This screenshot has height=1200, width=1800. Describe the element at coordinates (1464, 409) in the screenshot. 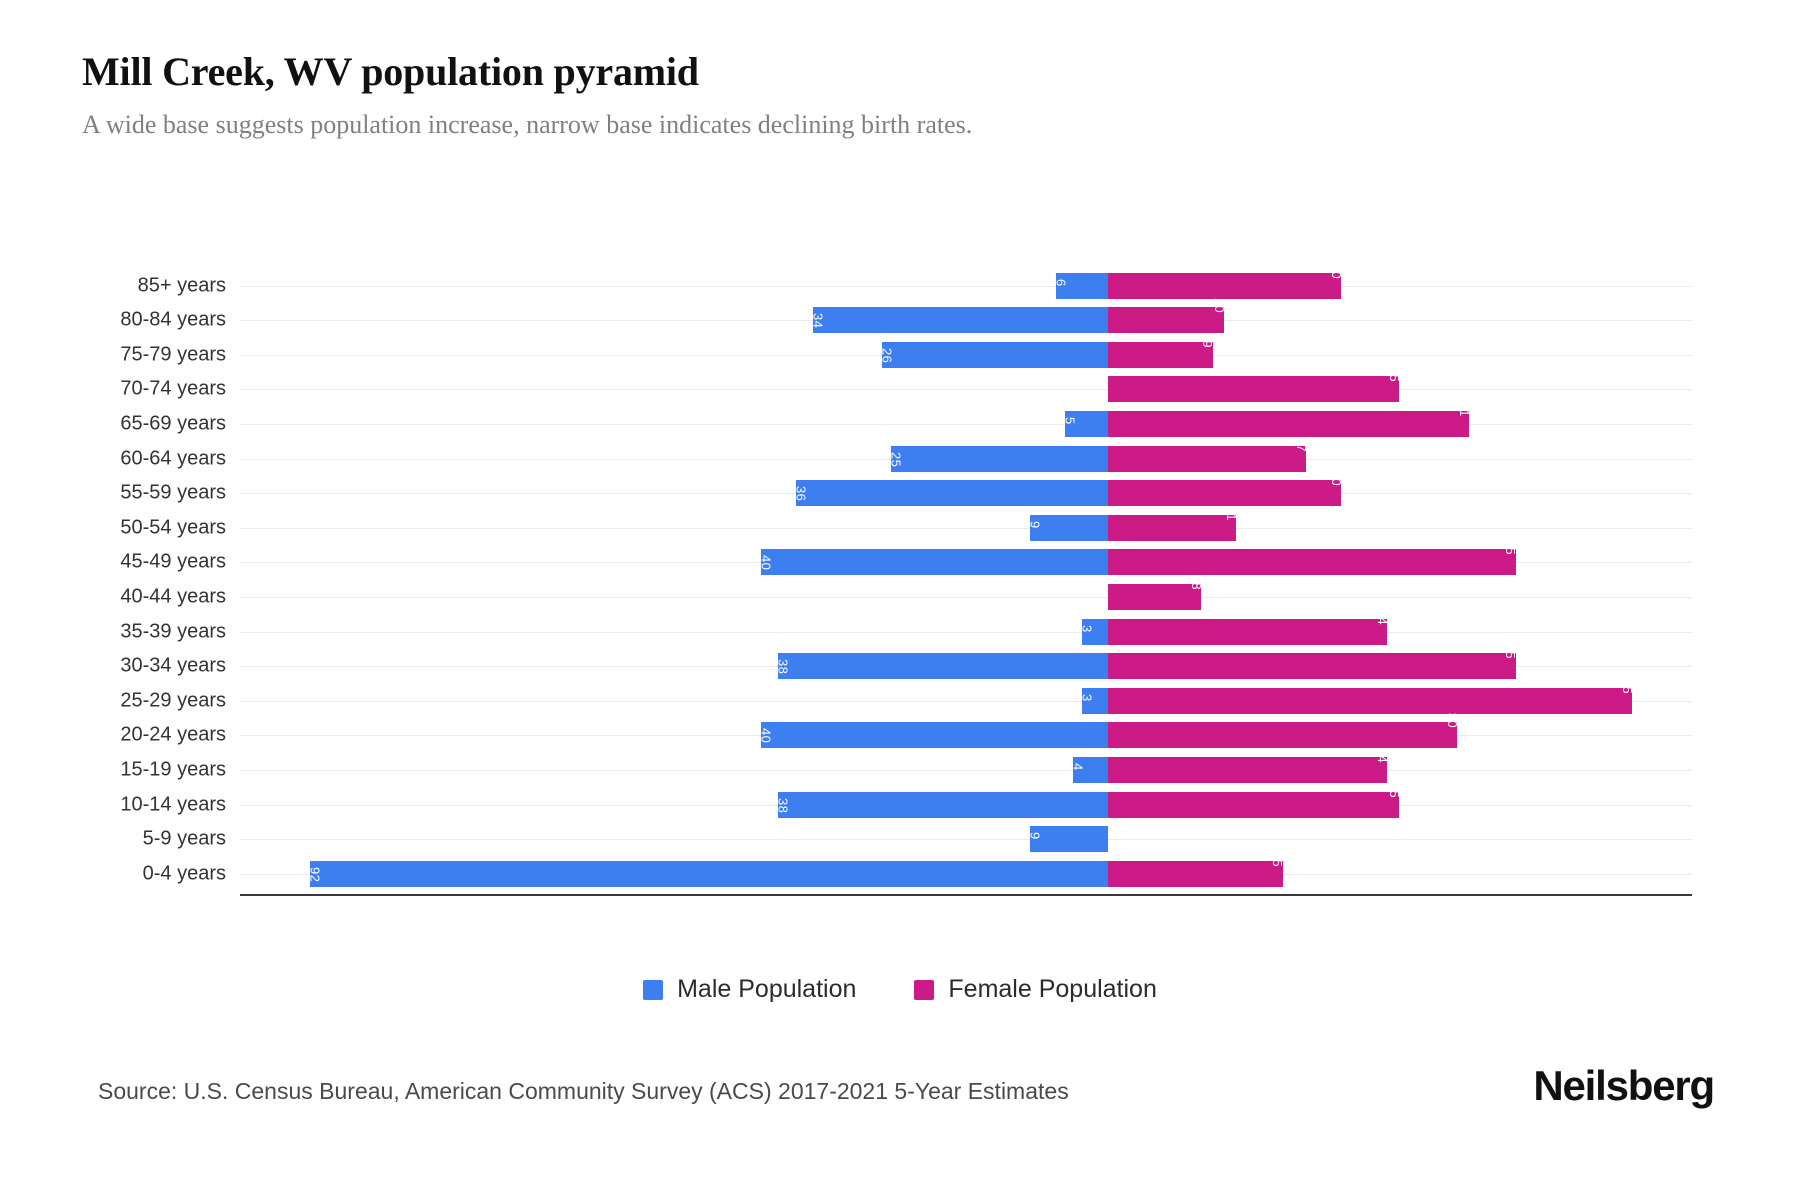

I see `bar-value-female: 31` at that location.